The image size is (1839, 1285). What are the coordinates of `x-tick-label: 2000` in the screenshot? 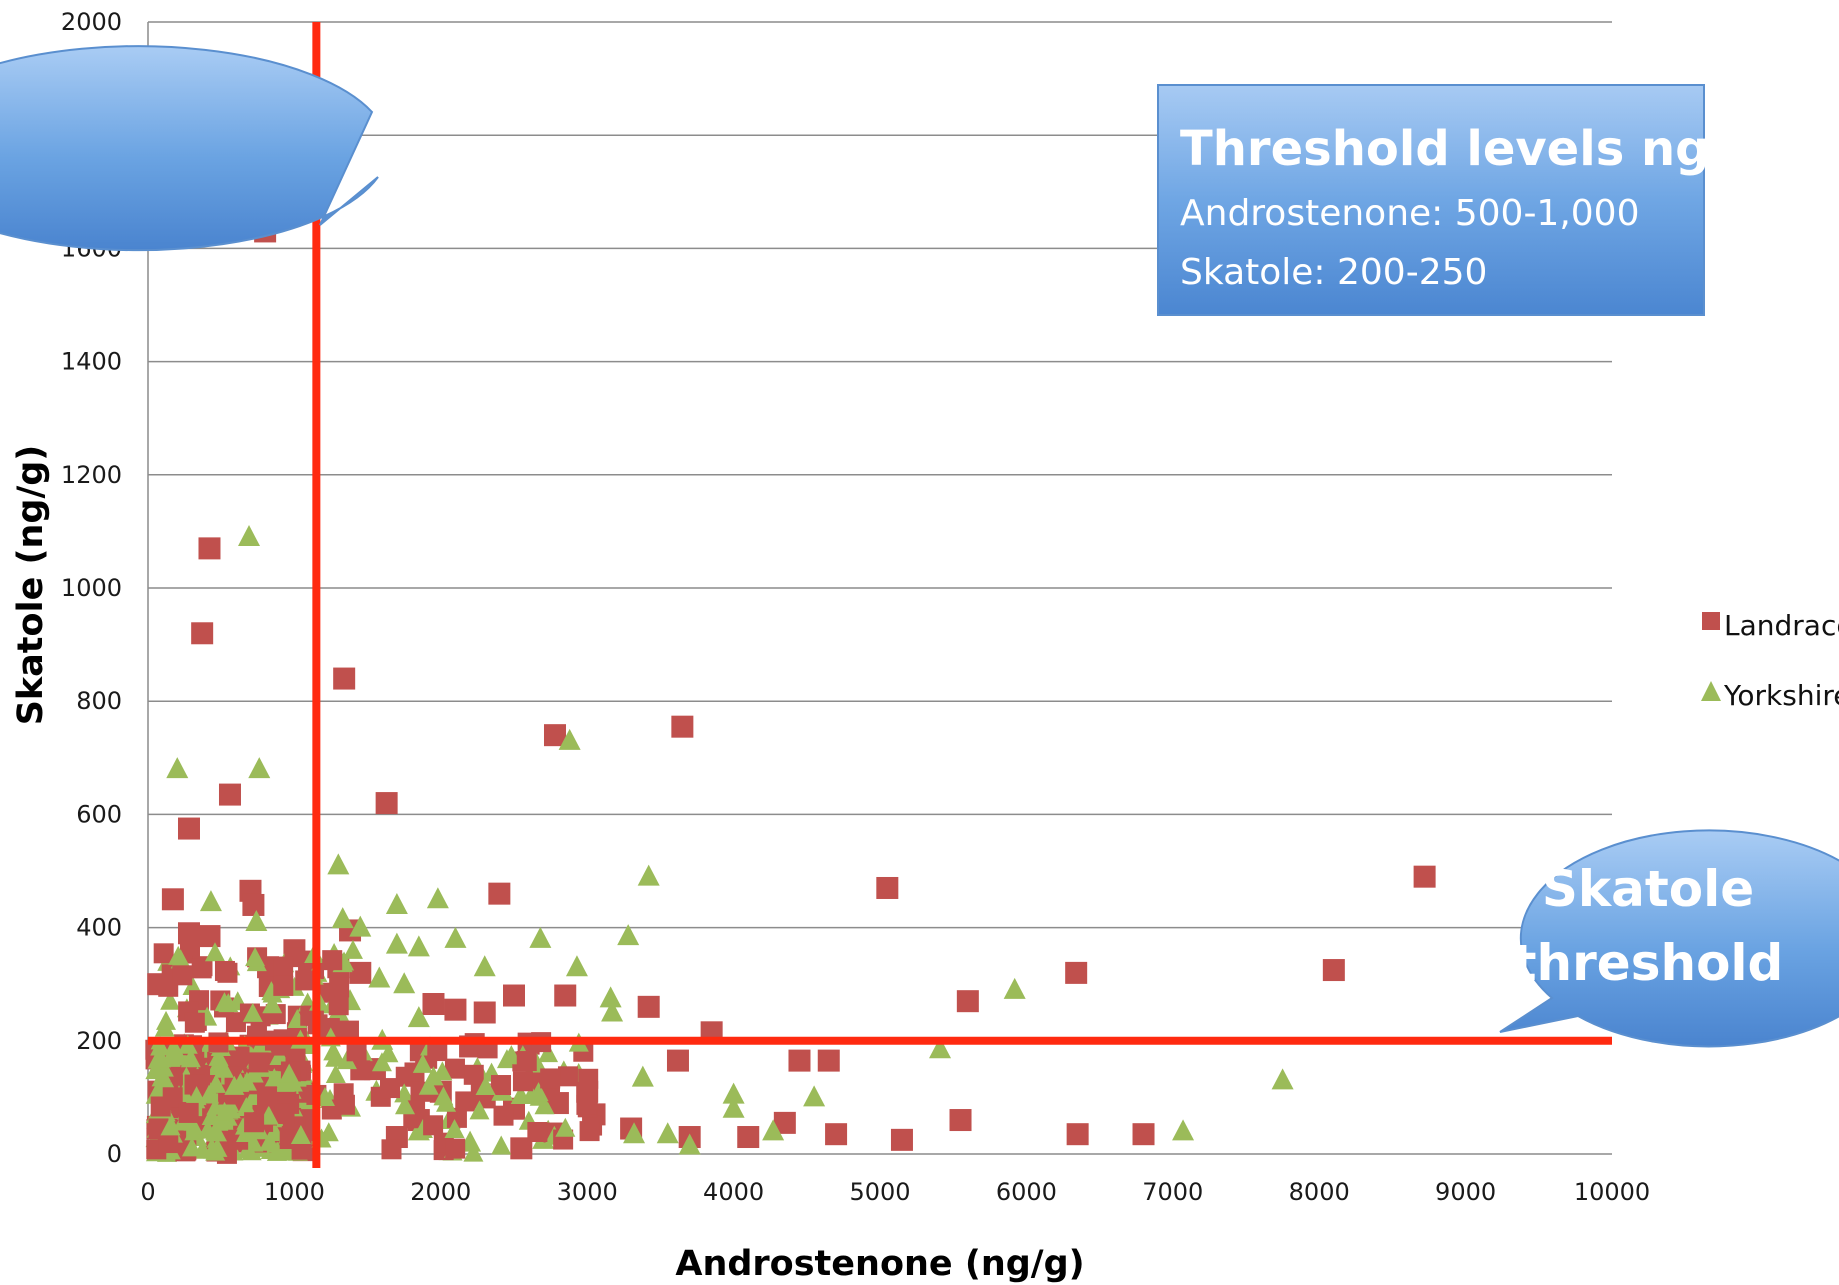 It's located at (440, 1192).